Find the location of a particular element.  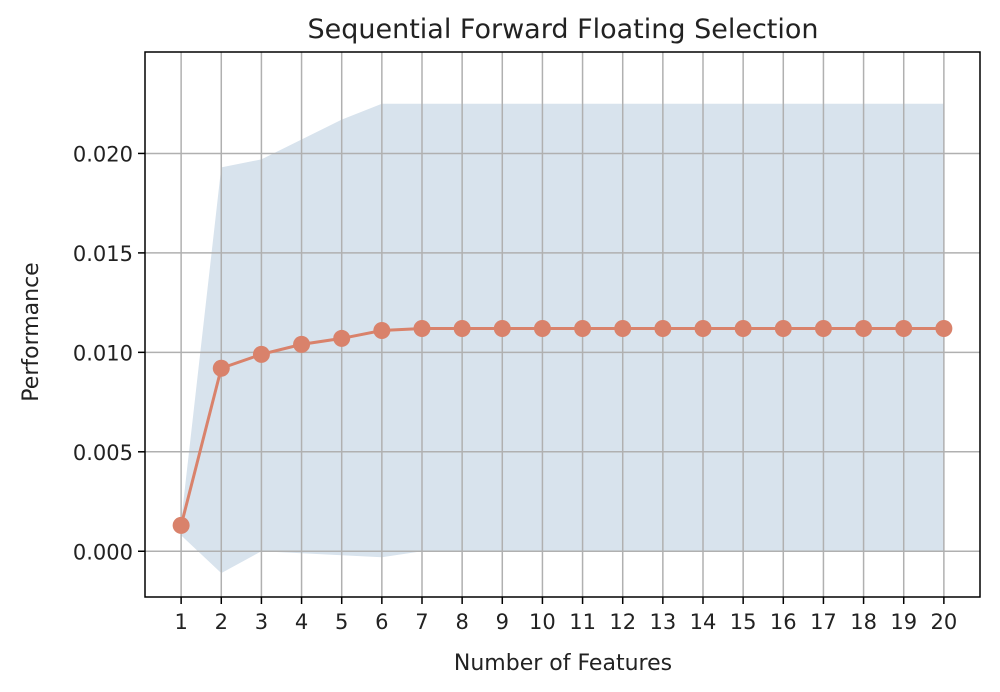

x-tick-label: 19 is located at coordinates (903, 622).